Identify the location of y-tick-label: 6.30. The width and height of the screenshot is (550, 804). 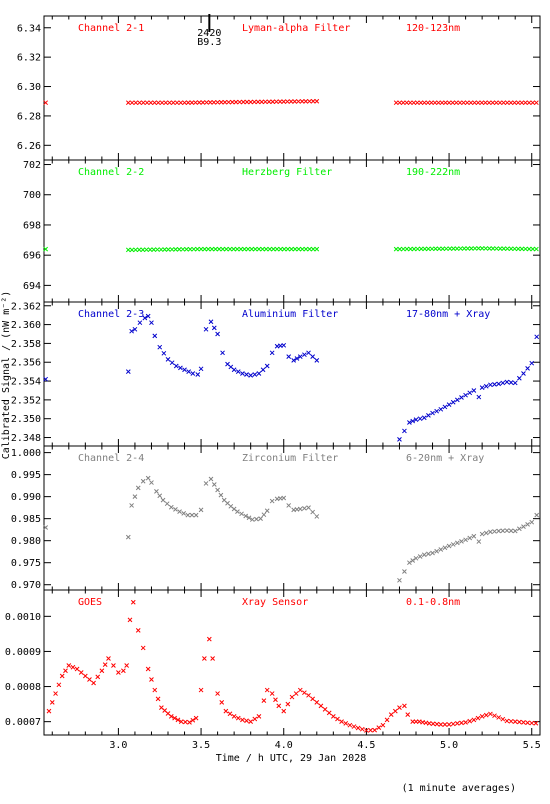
(29, 87).